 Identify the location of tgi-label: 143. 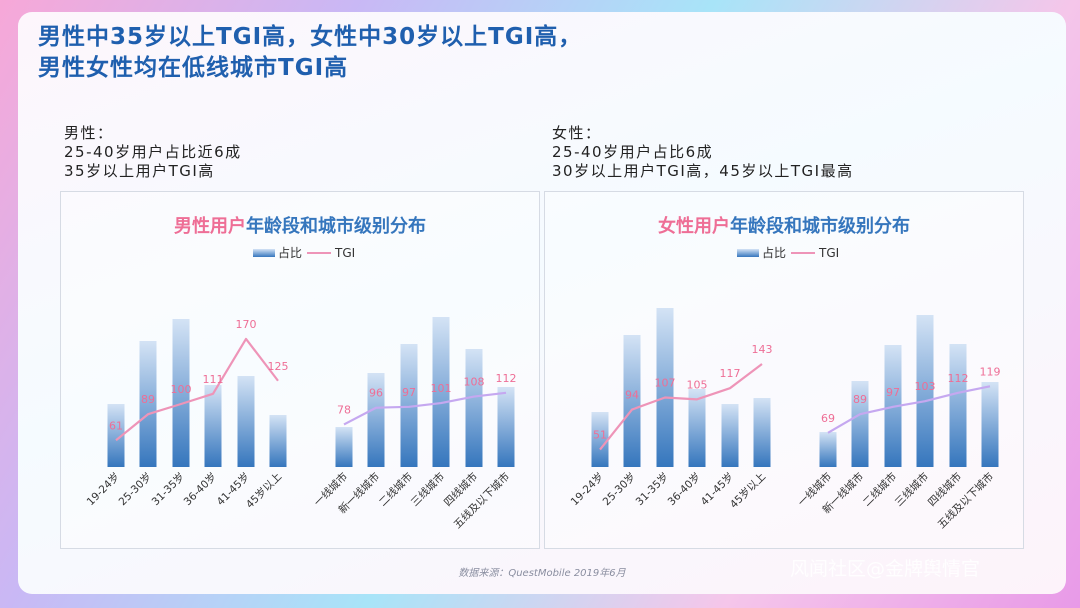
(762, 349).